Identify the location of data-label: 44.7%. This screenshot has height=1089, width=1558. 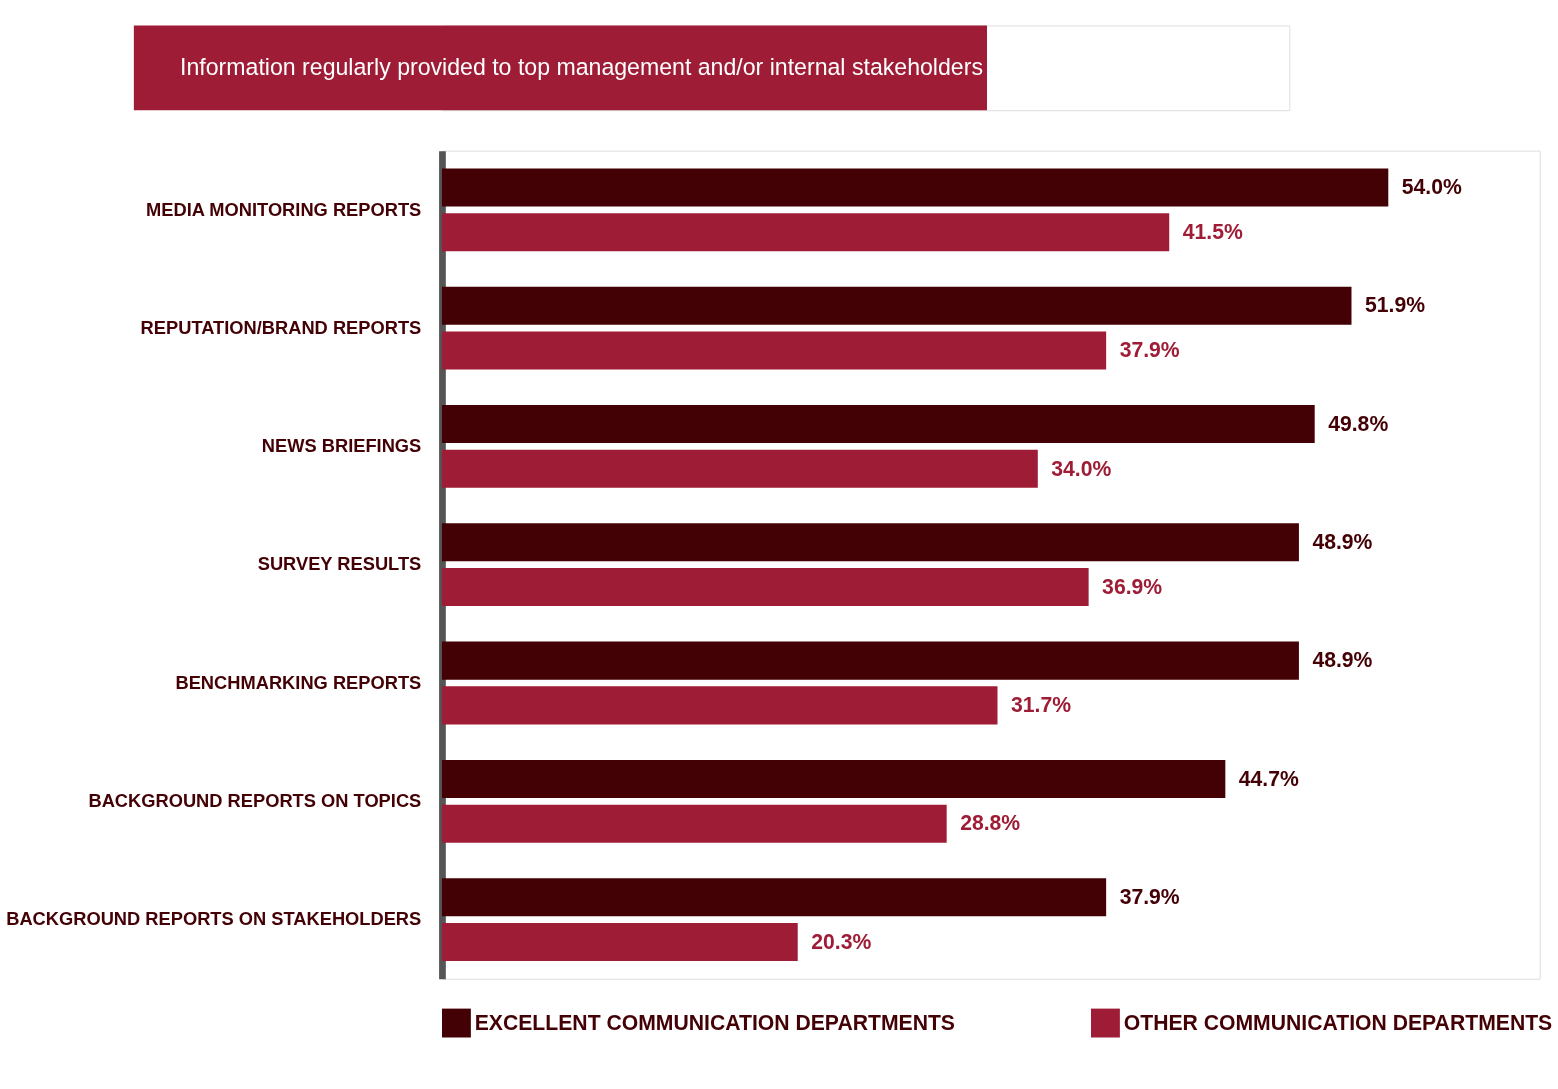
(1269, 778).